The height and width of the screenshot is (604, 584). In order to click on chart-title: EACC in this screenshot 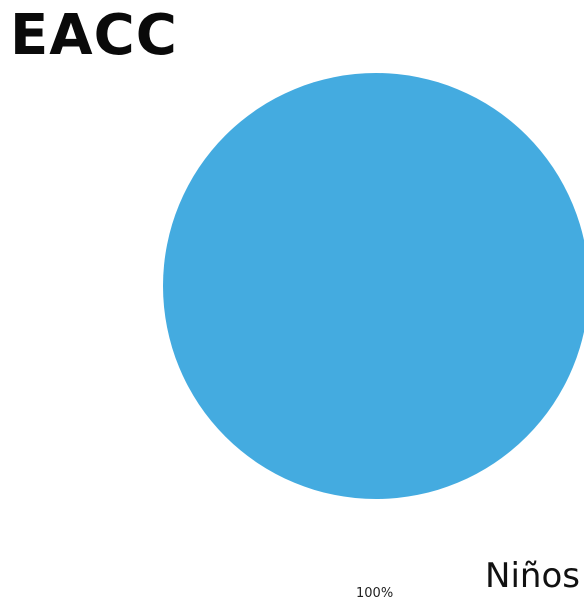, I will do `click(94, 35)`.